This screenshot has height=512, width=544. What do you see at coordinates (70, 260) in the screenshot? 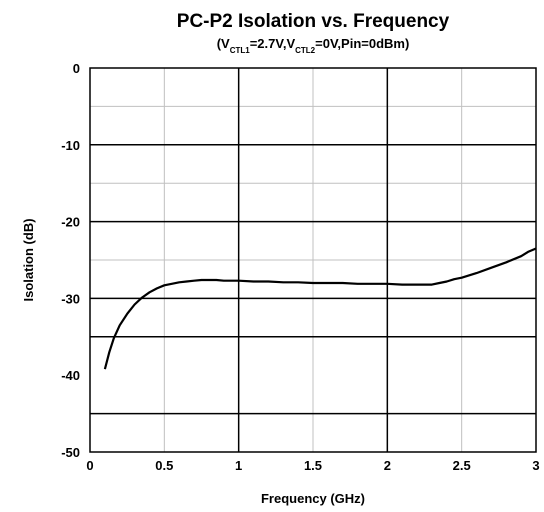
I see `y-axis-ticks: 0 -10 -20 -30 -40 -50` at bounding box center [70, 260].